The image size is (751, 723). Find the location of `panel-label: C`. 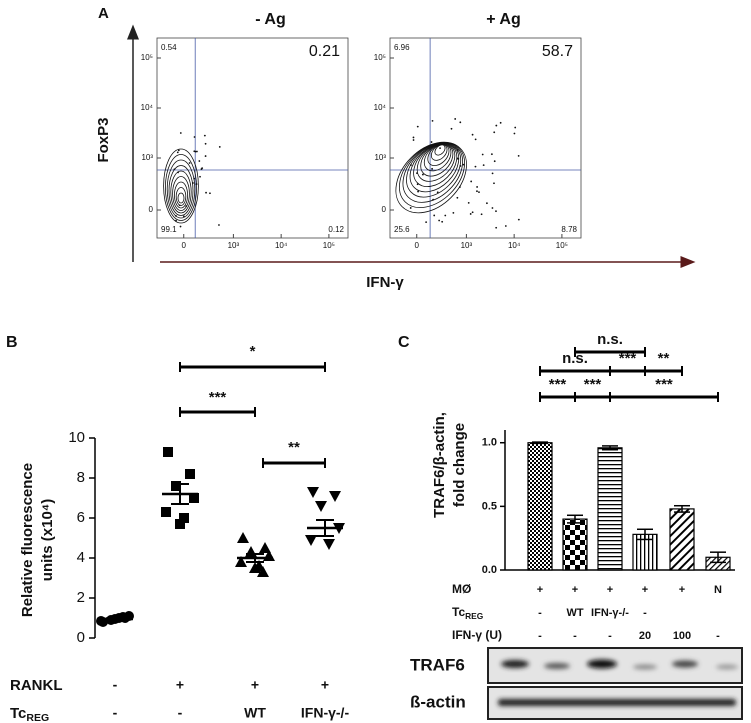

panel-label: C is located at coordinates (404, 342).